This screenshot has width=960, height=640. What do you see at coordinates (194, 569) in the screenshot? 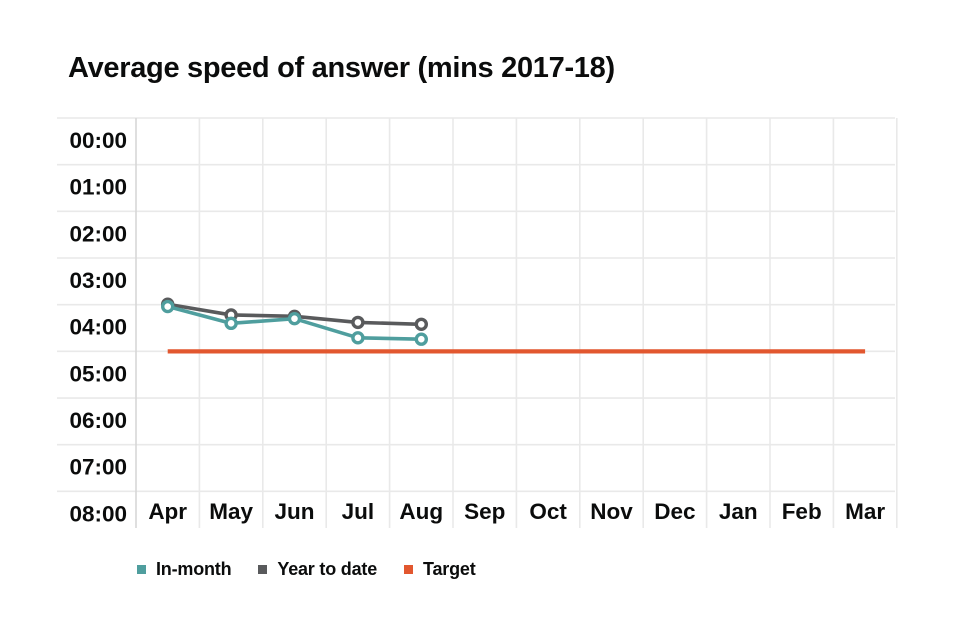
I see `legend-label: In-month` at bounding box center [194, 569].